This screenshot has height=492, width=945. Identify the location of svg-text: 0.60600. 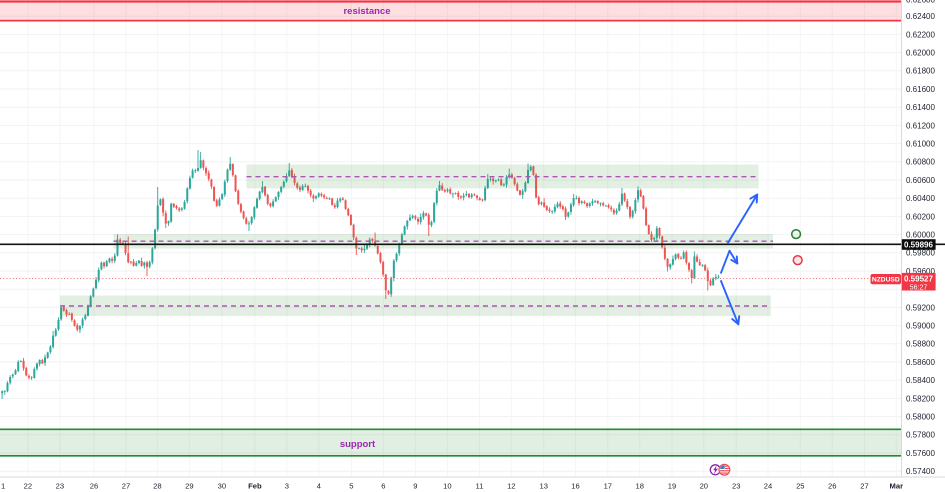
(920, 180).